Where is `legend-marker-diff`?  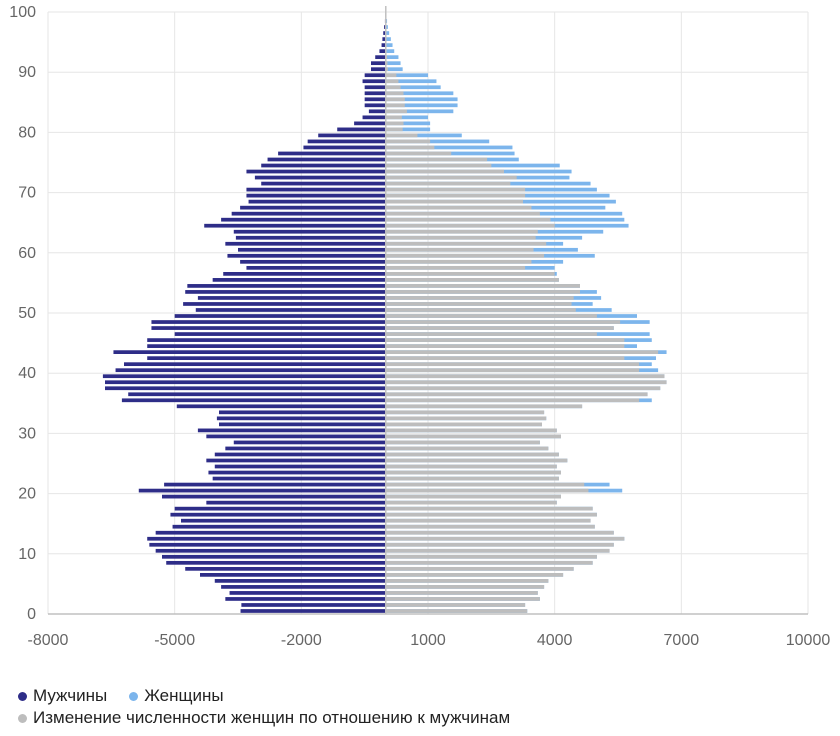 legend-marker-diff is located at coordinates (22, 718).